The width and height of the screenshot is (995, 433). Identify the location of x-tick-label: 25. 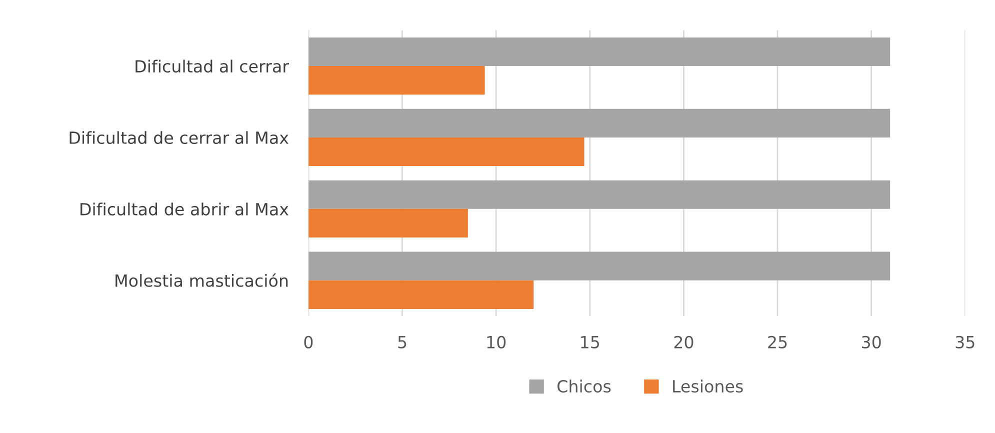
(777, 342).